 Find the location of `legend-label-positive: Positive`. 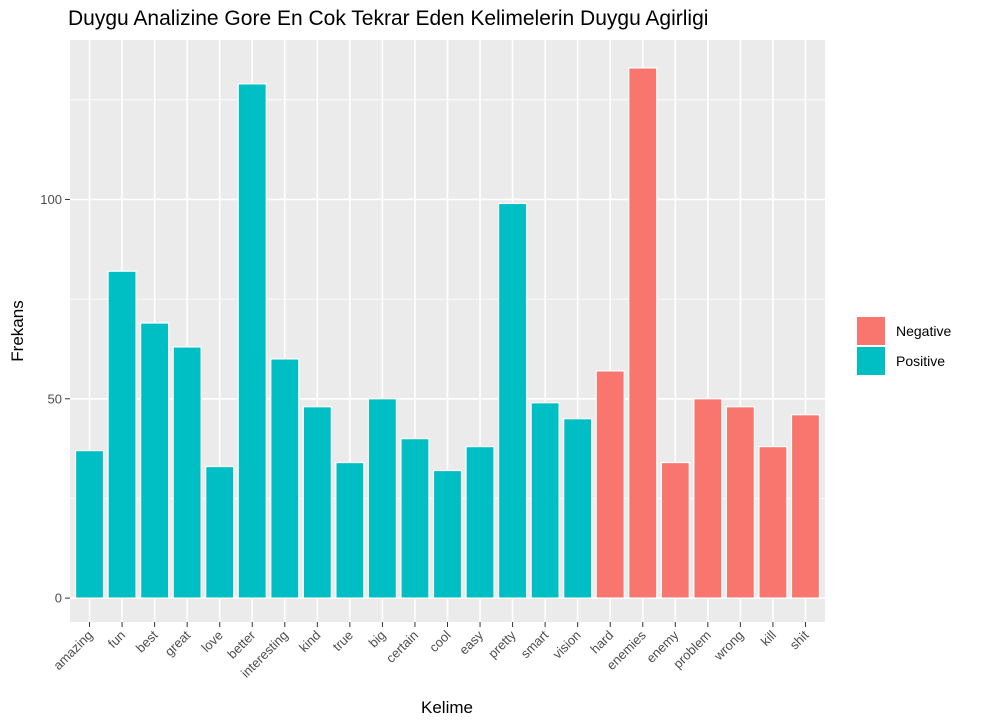

legend-label-positive: Positive is located at coordinates (920, 361).